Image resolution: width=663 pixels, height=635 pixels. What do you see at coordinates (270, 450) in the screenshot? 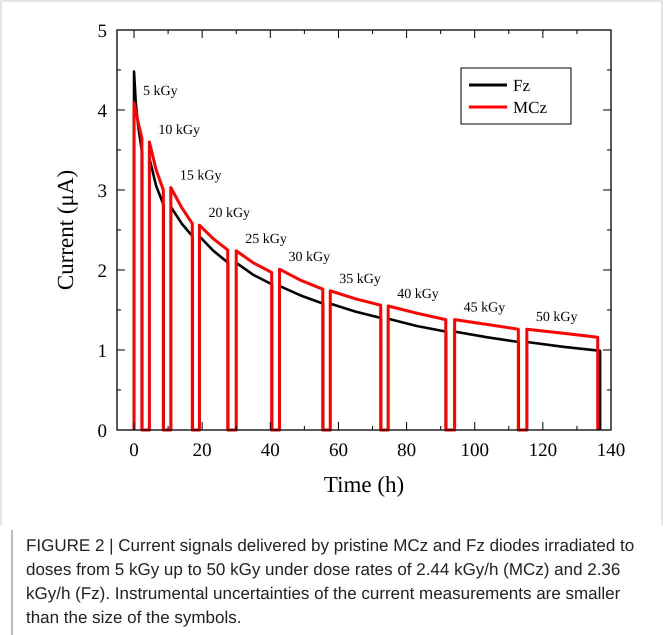
I see `x-tick-label: 40` at bounding box center [270, 450].